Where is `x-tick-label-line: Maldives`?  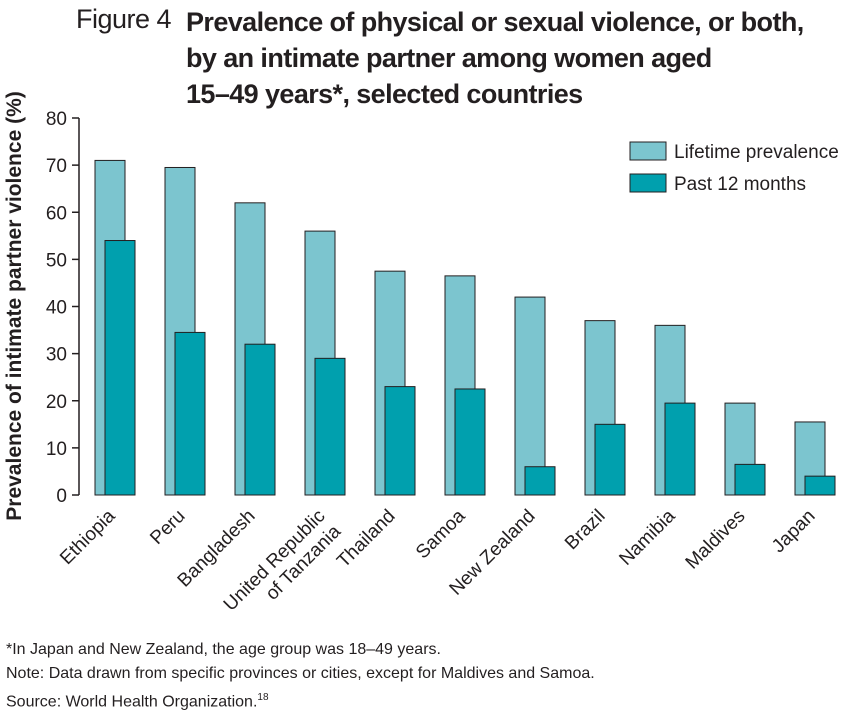 x-tick-label-line: Maldives is located at coordinates (716, 540).